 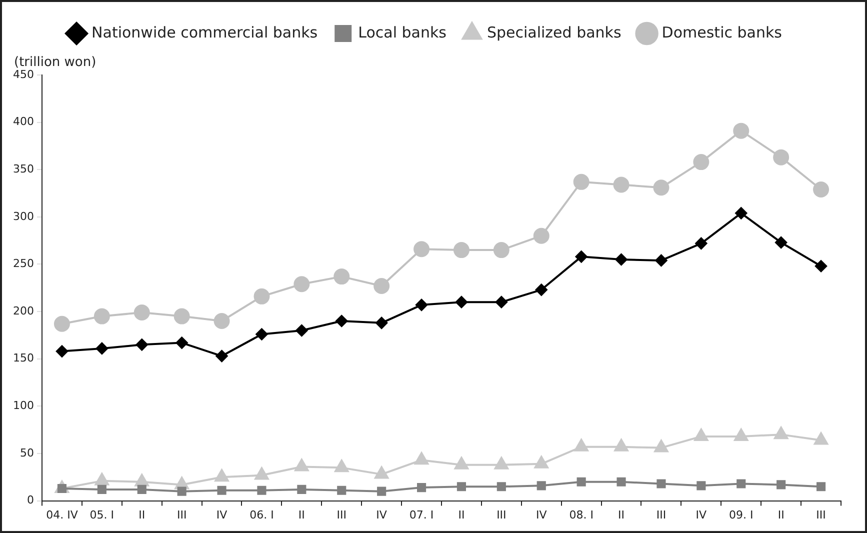 I want to click on y-tick-label: 350, so click(x=23, y=169).